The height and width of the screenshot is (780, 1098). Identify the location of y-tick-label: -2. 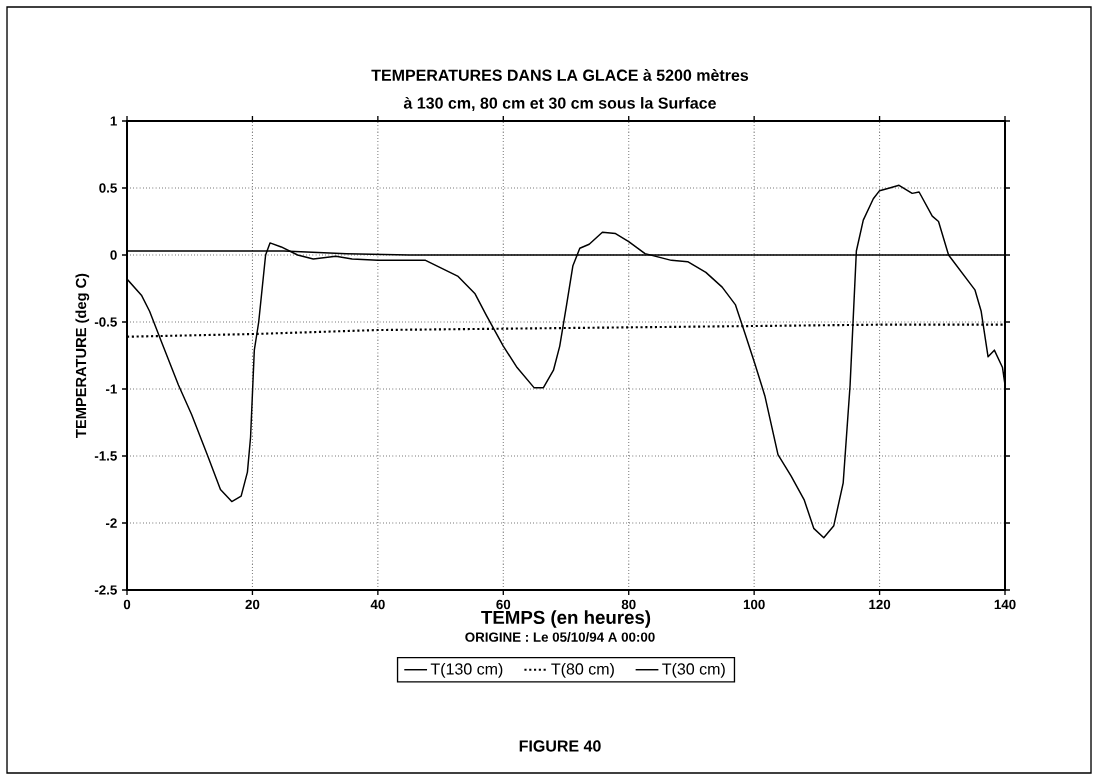
(111, 523).